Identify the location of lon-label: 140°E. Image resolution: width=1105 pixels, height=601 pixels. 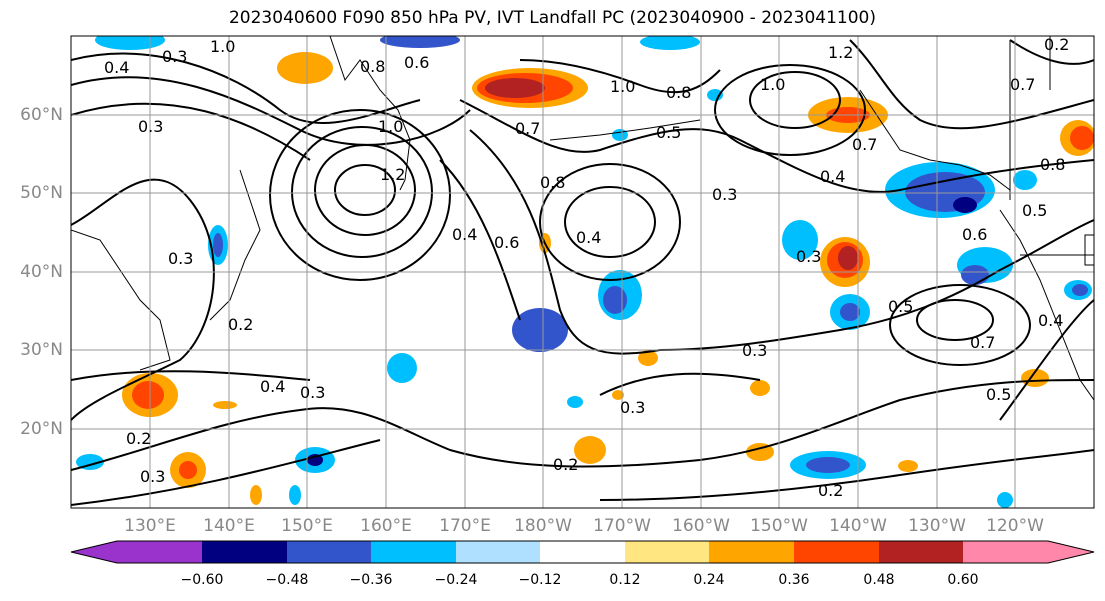
(229, 526).